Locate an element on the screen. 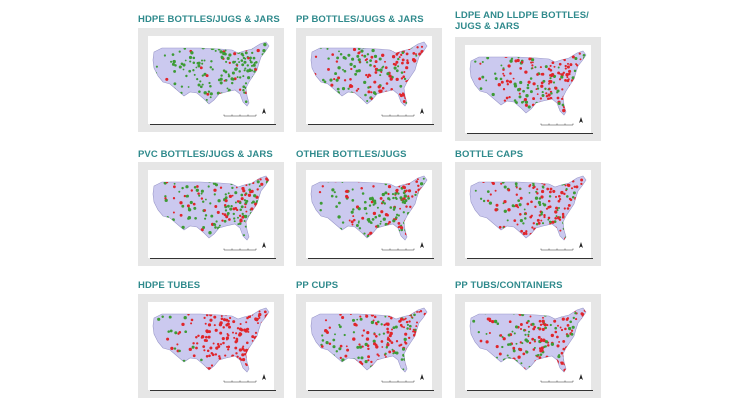 Image resolution: width=736 pixels, height=414 pixels. us-outline is located at coordinates (369, 208).